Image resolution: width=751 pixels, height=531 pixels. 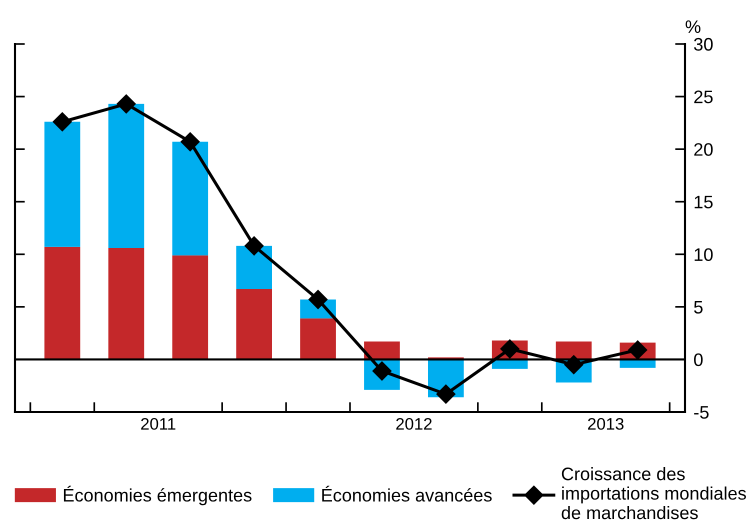 What do you see at coordinates (414, 424) in the screenshot?
I see `x-tick-label: 2012` at bounding box center [414, 424].